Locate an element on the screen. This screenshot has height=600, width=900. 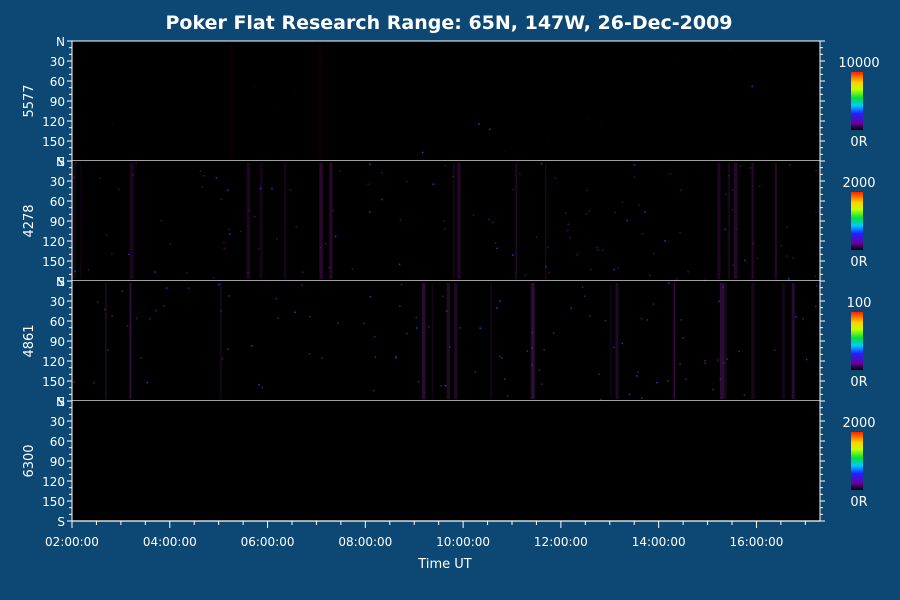
x-tick-label: 08:00:00 is located at coordinates (365, 542).